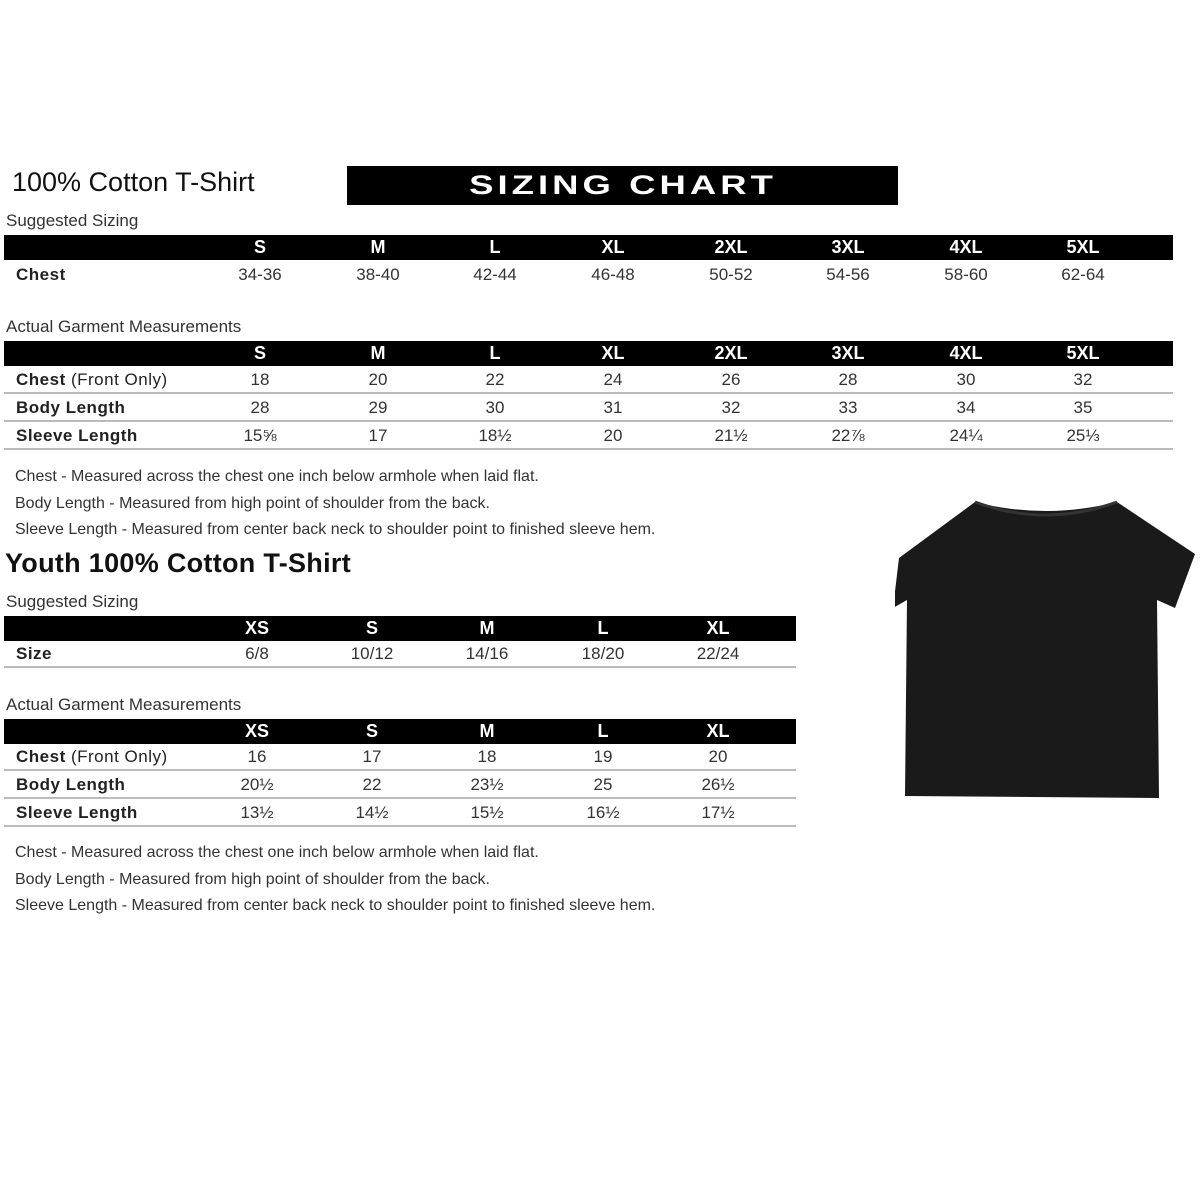  I want to click on youth-suggested-row-label: Size, so click(34, 654).